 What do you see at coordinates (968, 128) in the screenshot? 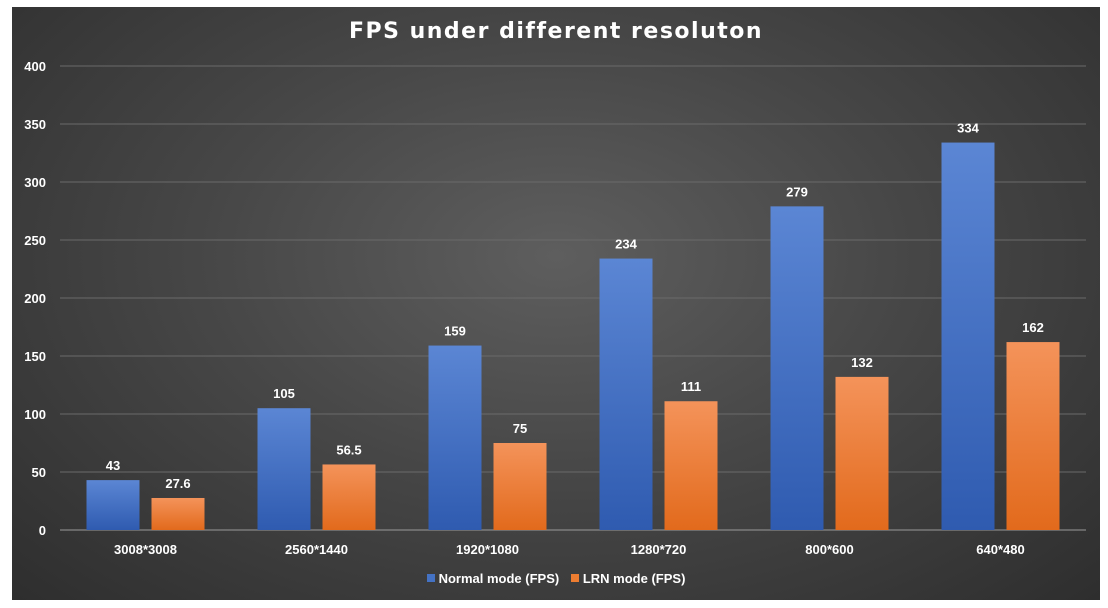
I see `data-label-normal-5: 334` at bounding box center [968, 128].